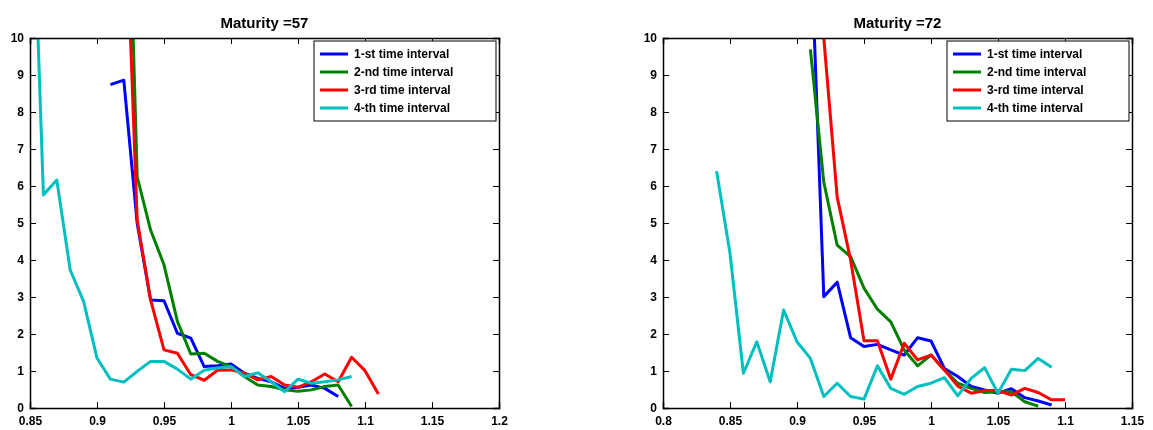  Describe the element at coordinates (897, 22) in the screenshot. I see `chart-title: Maturity =72` at that location.